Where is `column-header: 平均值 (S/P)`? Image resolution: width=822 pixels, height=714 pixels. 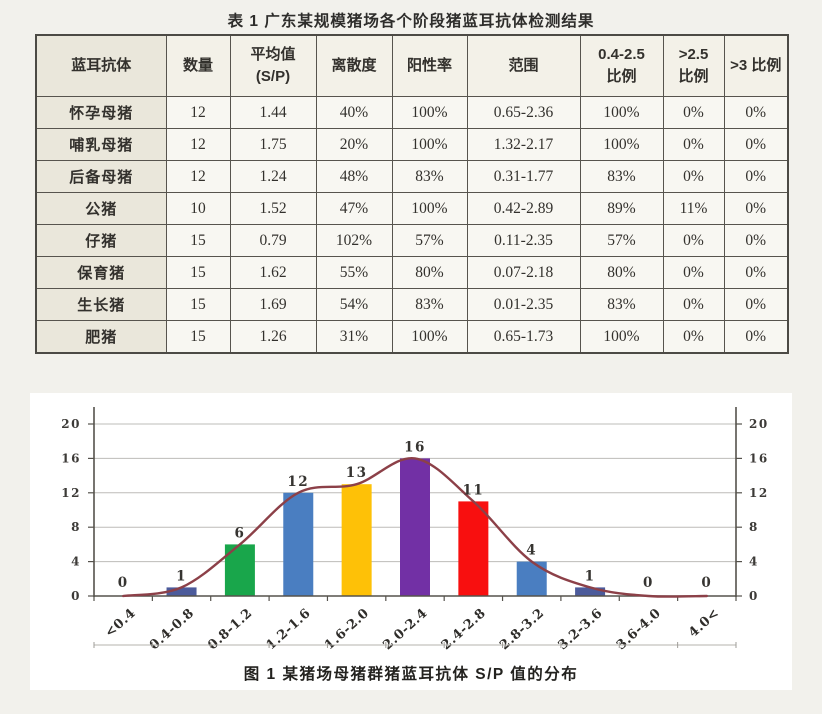 column-header: 平均值 (S/P) is located at coordinates (273, 65).